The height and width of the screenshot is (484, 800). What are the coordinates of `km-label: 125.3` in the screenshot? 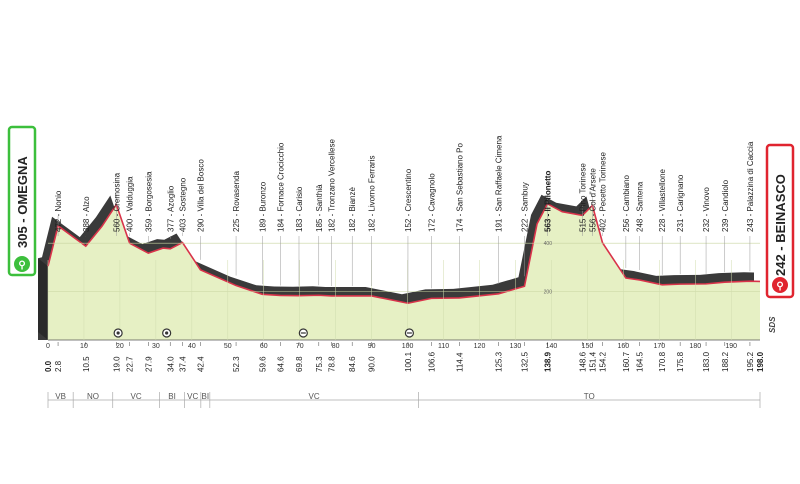 It's located at (499, 361).